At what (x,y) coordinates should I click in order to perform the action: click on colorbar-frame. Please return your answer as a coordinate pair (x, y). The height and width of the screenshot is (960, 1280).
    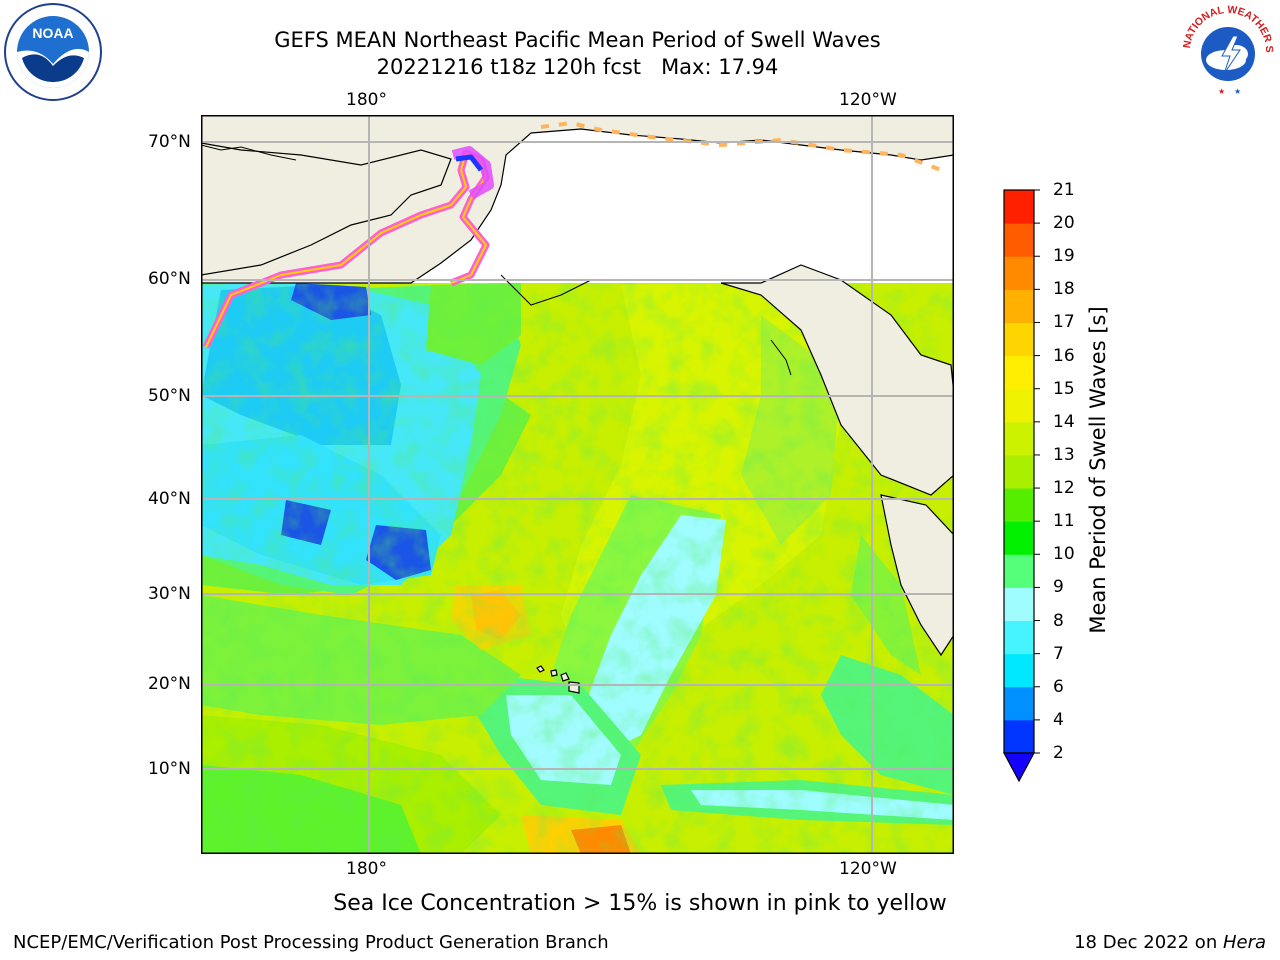
    Looking at the image, I should click on (1019, 471).